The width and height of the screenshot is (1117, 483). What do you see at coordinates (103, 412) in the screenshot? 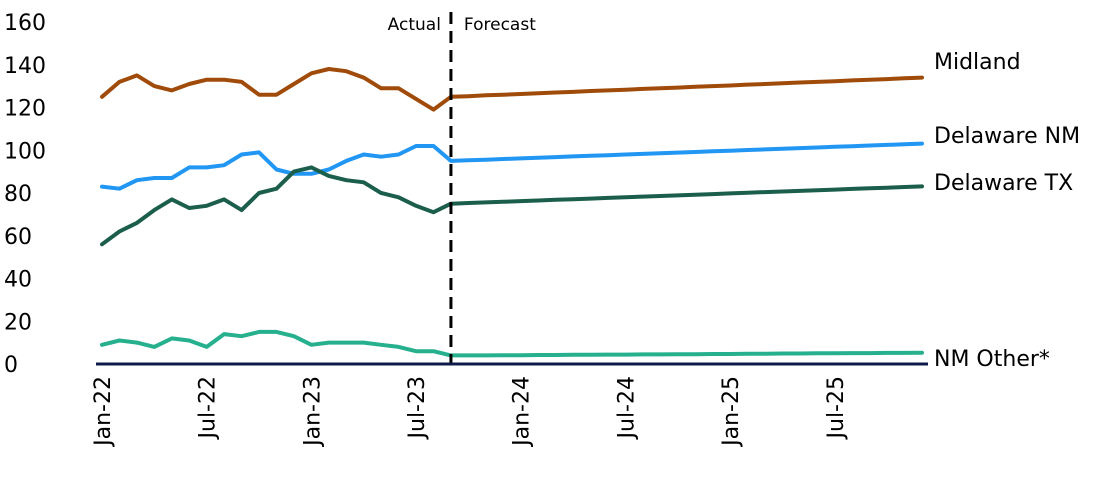
I see `x-tick-label: Jan-22` at bounding box center [103, 412].